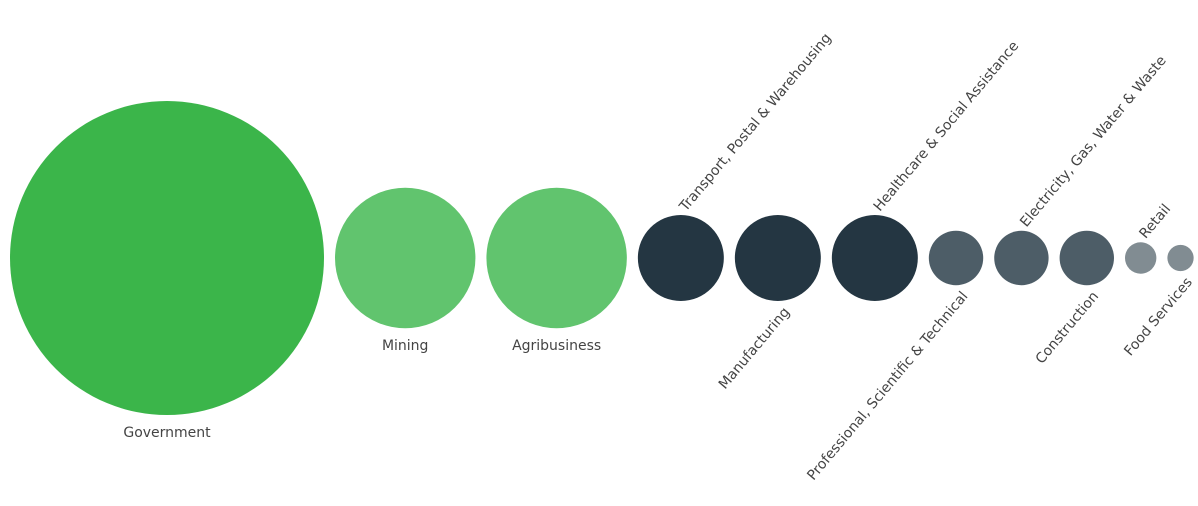 This screenshot has width=1198, height=506. What do you see at coordinates (680, 258) in the screenshot?
I see `bubble-transport-postal-warehousing` at bounding box center [680, 258].